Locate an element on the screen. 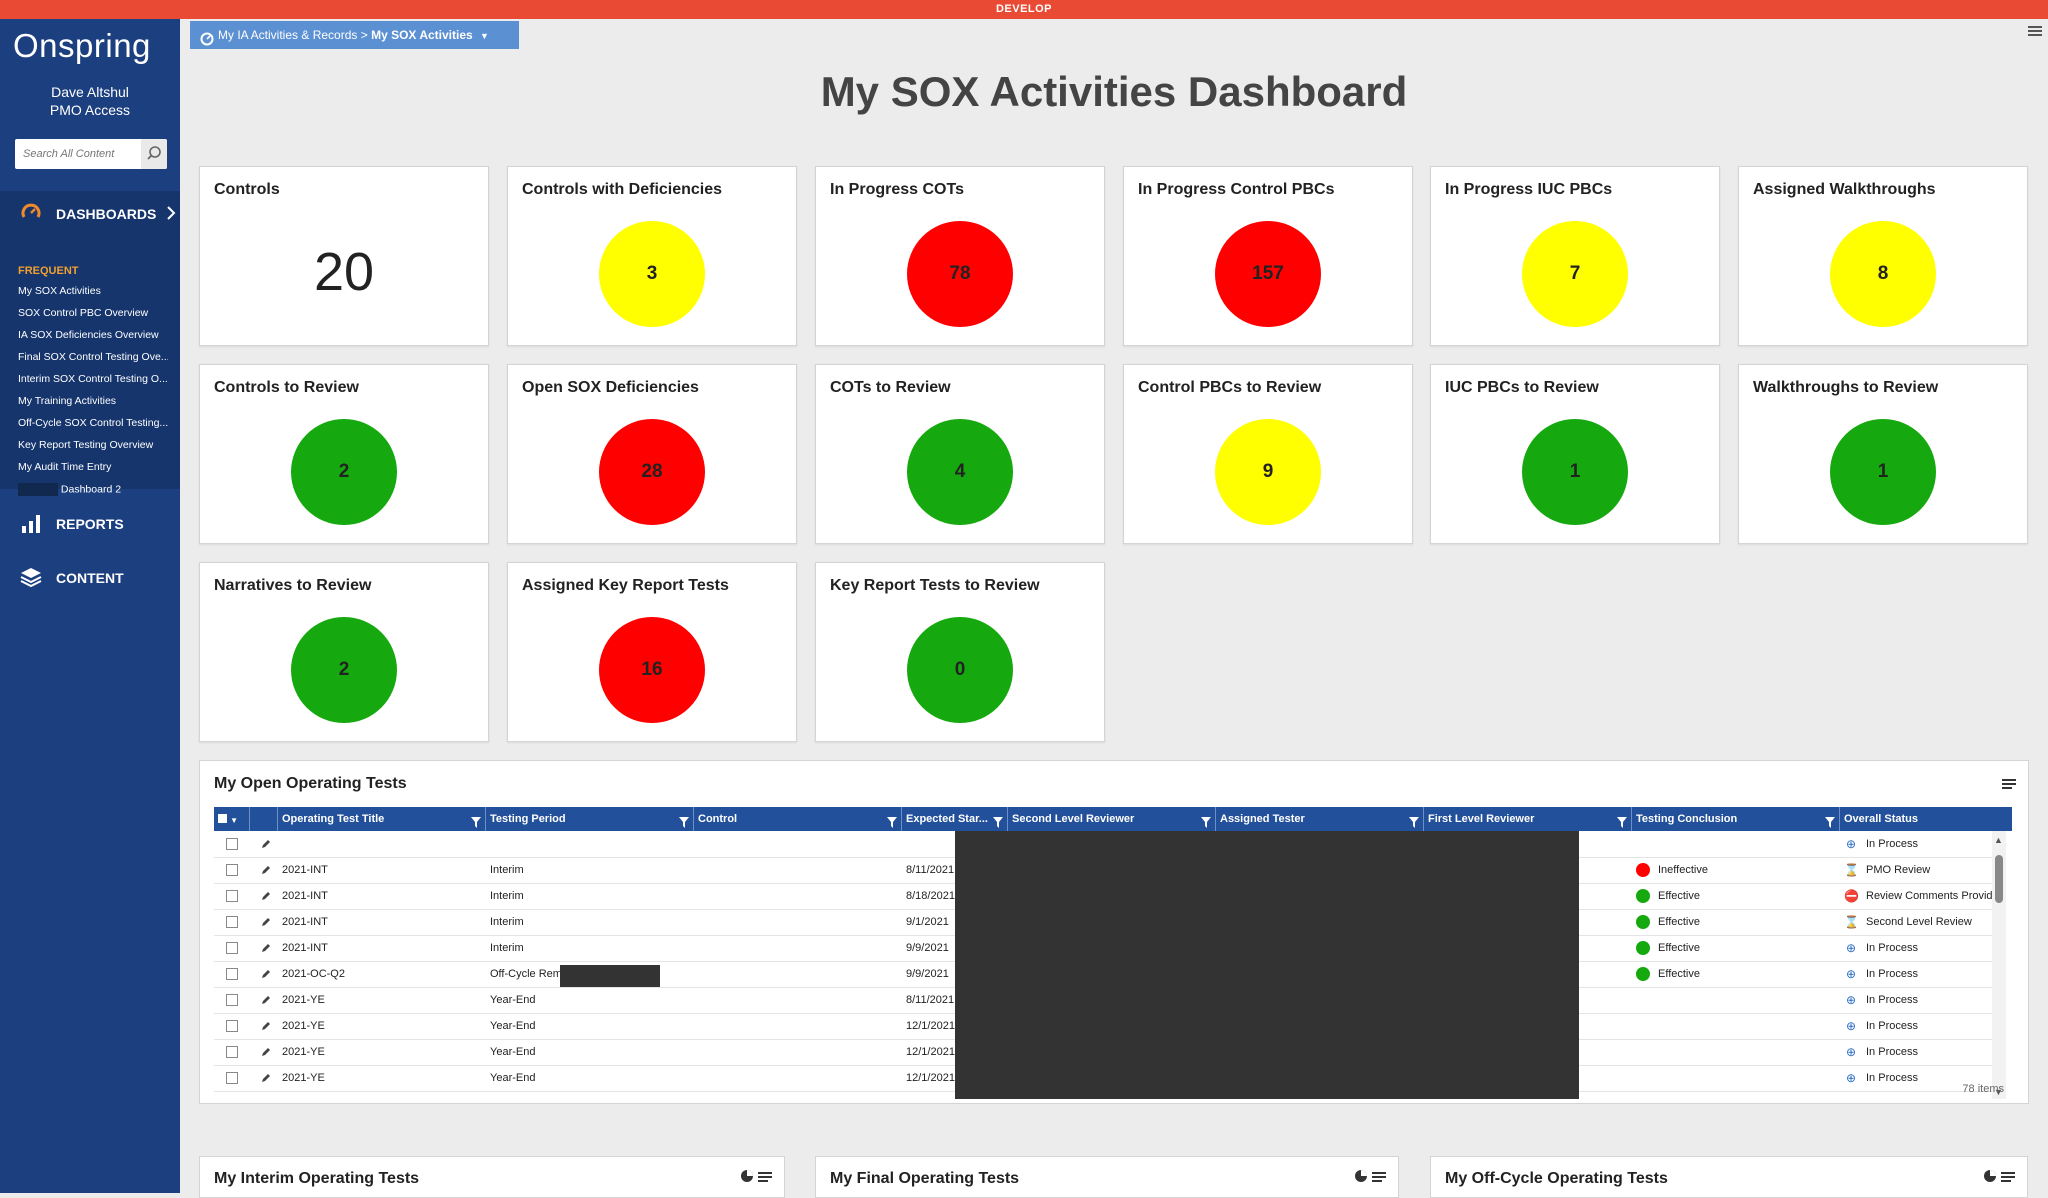 The image size is (2048, 1198). cell-test-title is located at coordinates (280, 844).